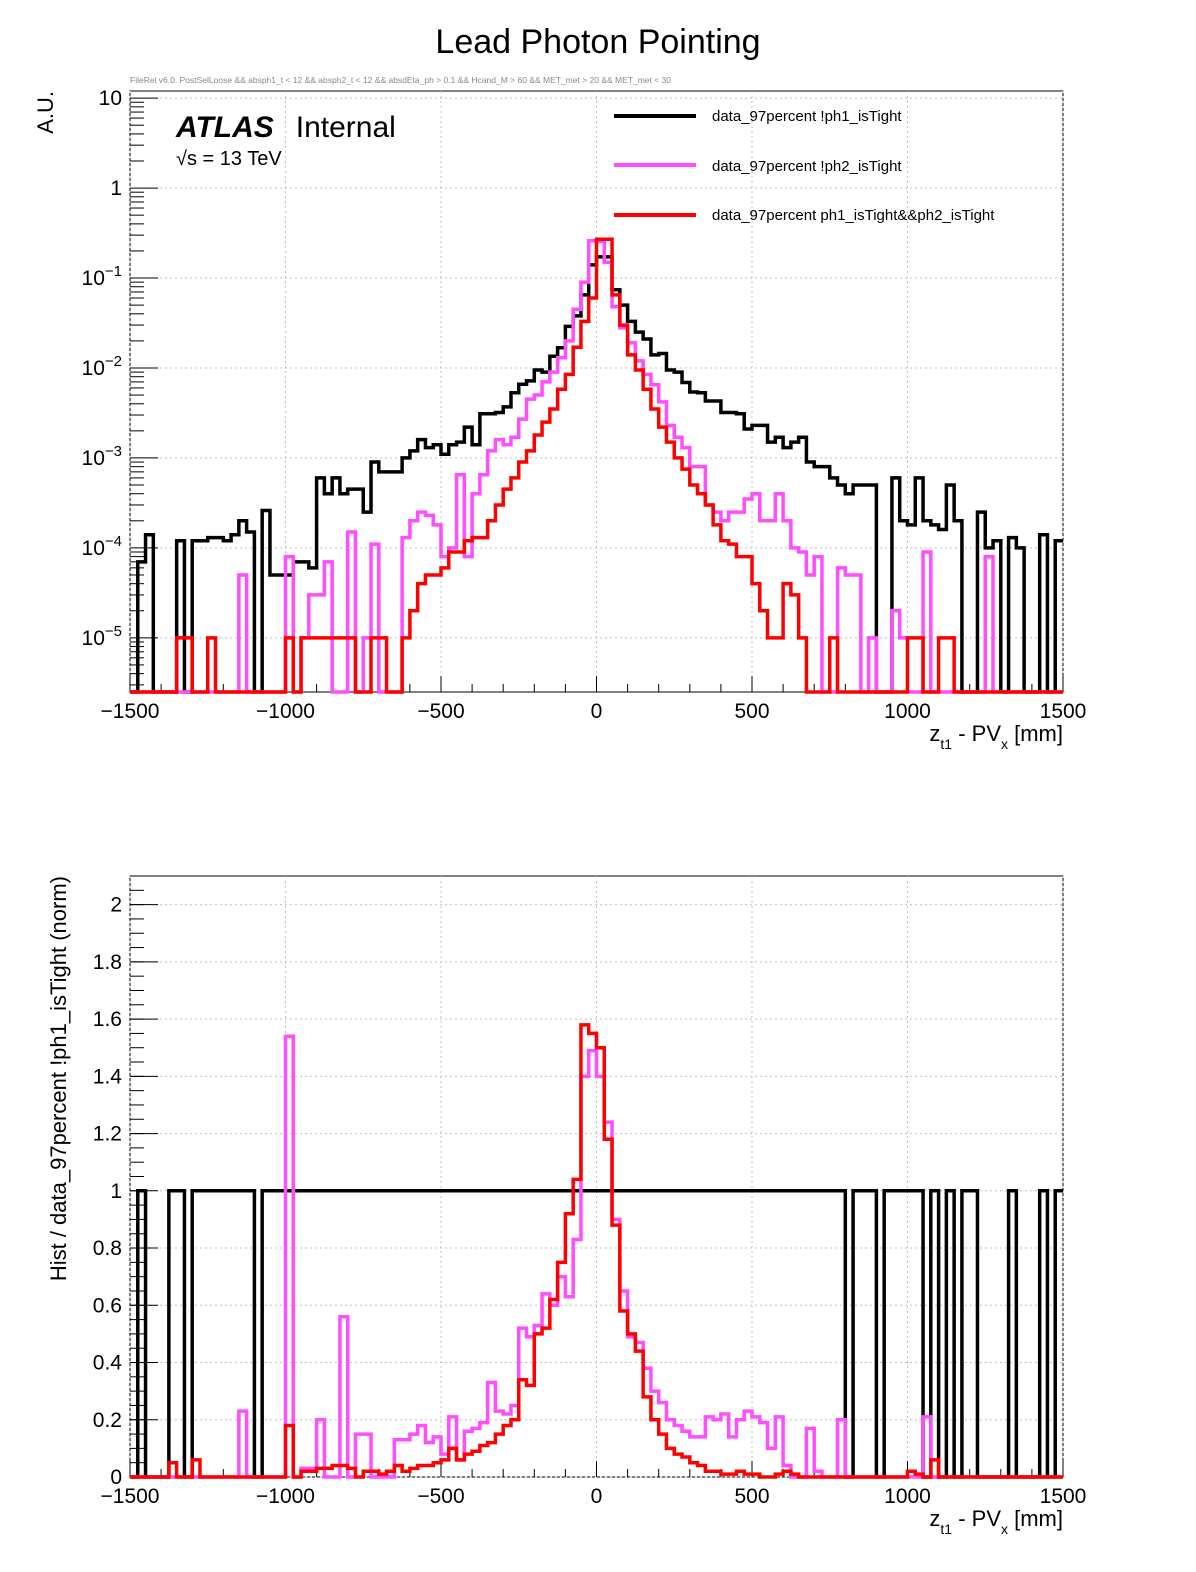 The width and height of the screenshot is (1196, 1572). I want to click on top-xlabel-end: [mm], so click(1035, 733).